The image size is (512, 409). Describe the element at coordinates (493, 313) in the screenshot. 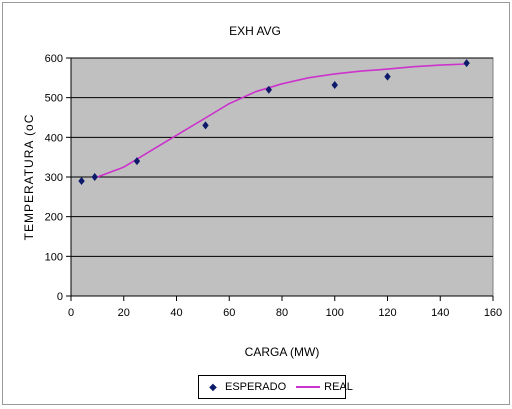

I see `x-tick-label: 160` at that location.